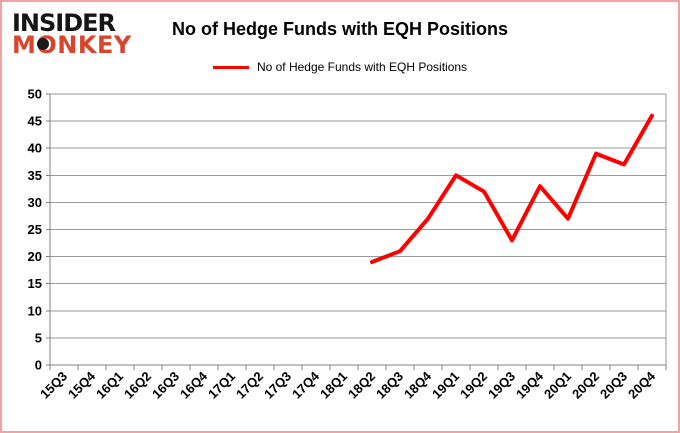  What do you see at coordinates (35, 256) in the screenshot?
I see `y-tick-label: 20` at bounding box center [35, 256].